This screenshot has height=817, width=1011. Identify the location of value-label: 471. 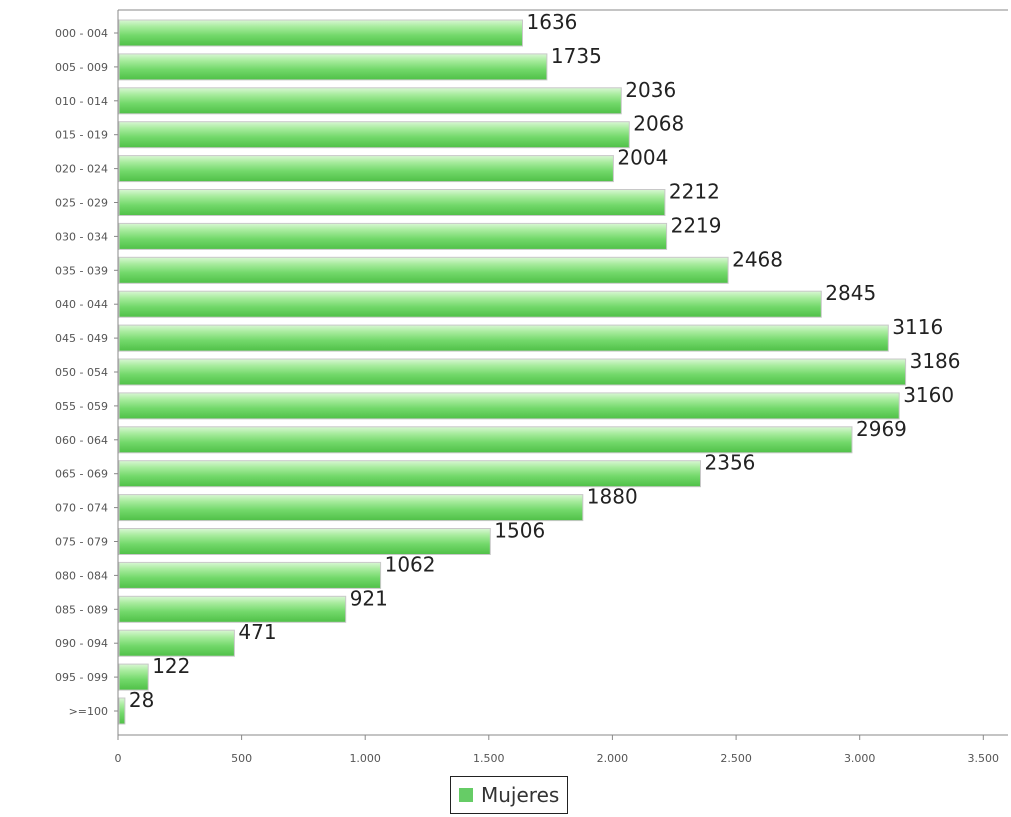
(257, 632).